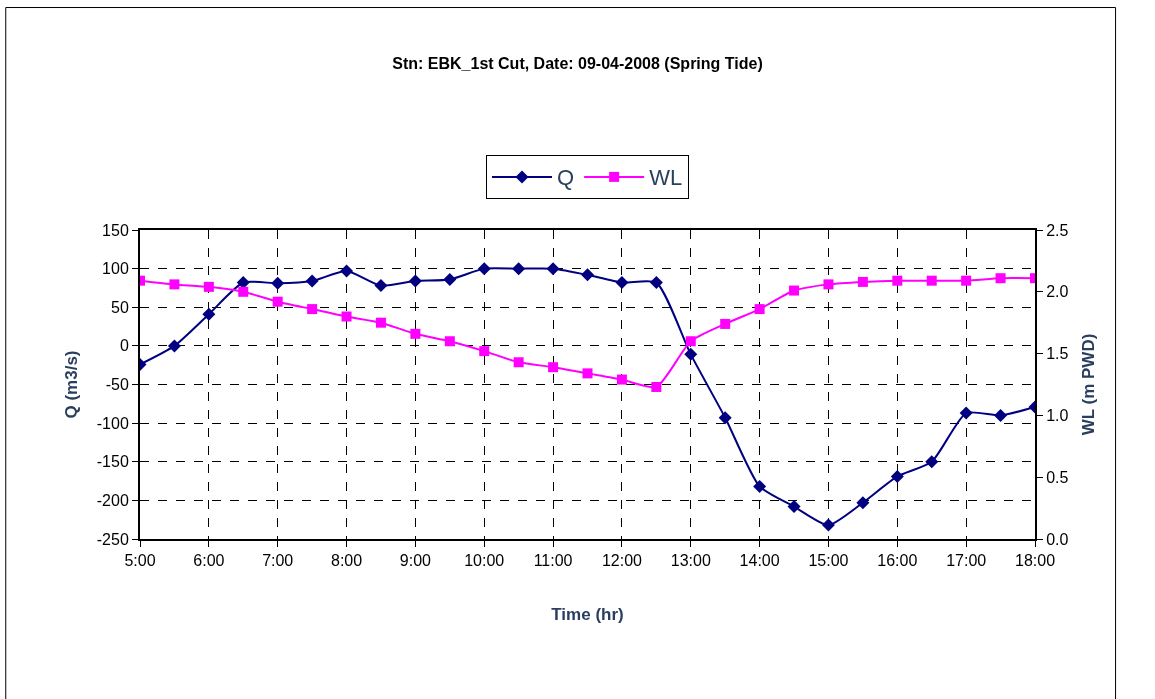 This screenshot has width=1155, height=699. I want to click on x-tick-label: 6:00, so click(209, 561).